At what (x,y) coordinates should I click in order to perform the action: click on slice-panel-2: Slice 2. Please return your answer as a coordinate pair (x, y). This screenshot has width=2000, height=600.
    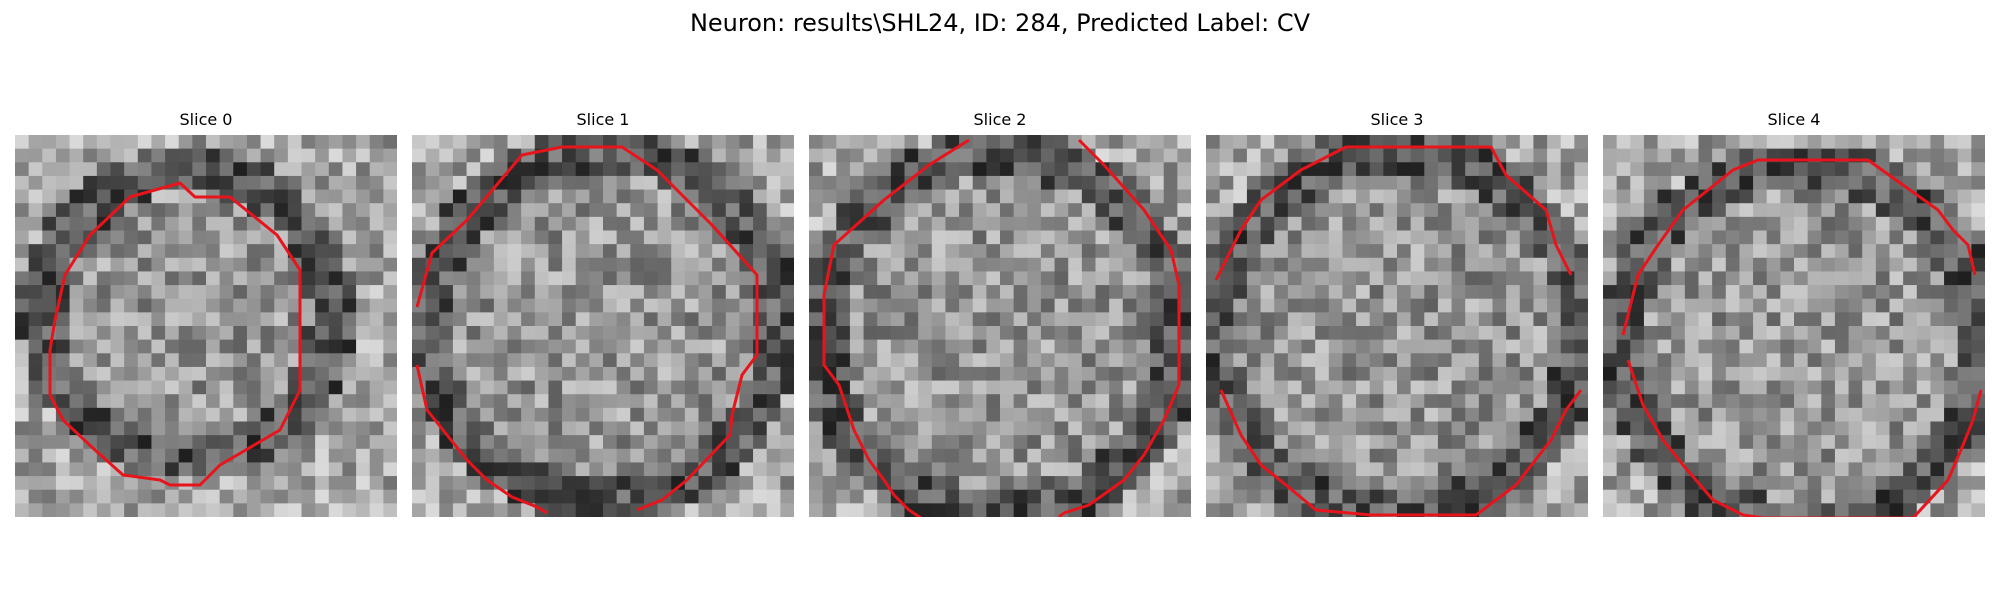
    Looking at the image, I should click on (1000, 313).